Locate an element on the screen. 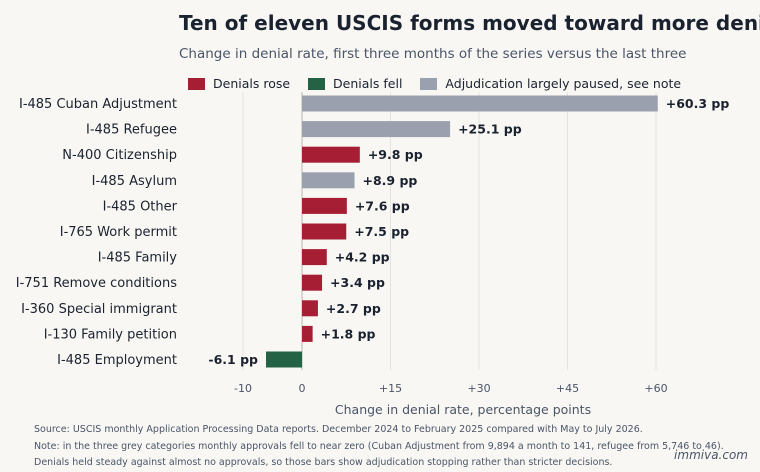 This screenshot has height=472, width=760. x-tick-label: 0 is located at coordinates (302, 388).